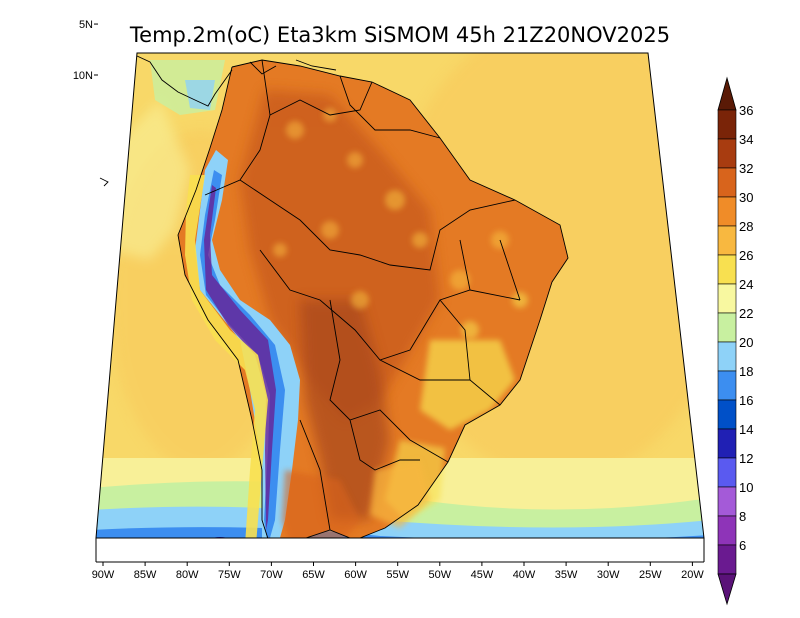 Image resolution: width=800 pixels, height=618 pixels. What do you see at coordinates (746, 139) in the screenshot?
I see `colorbar-label: 34` at bounding box center [746, 139].